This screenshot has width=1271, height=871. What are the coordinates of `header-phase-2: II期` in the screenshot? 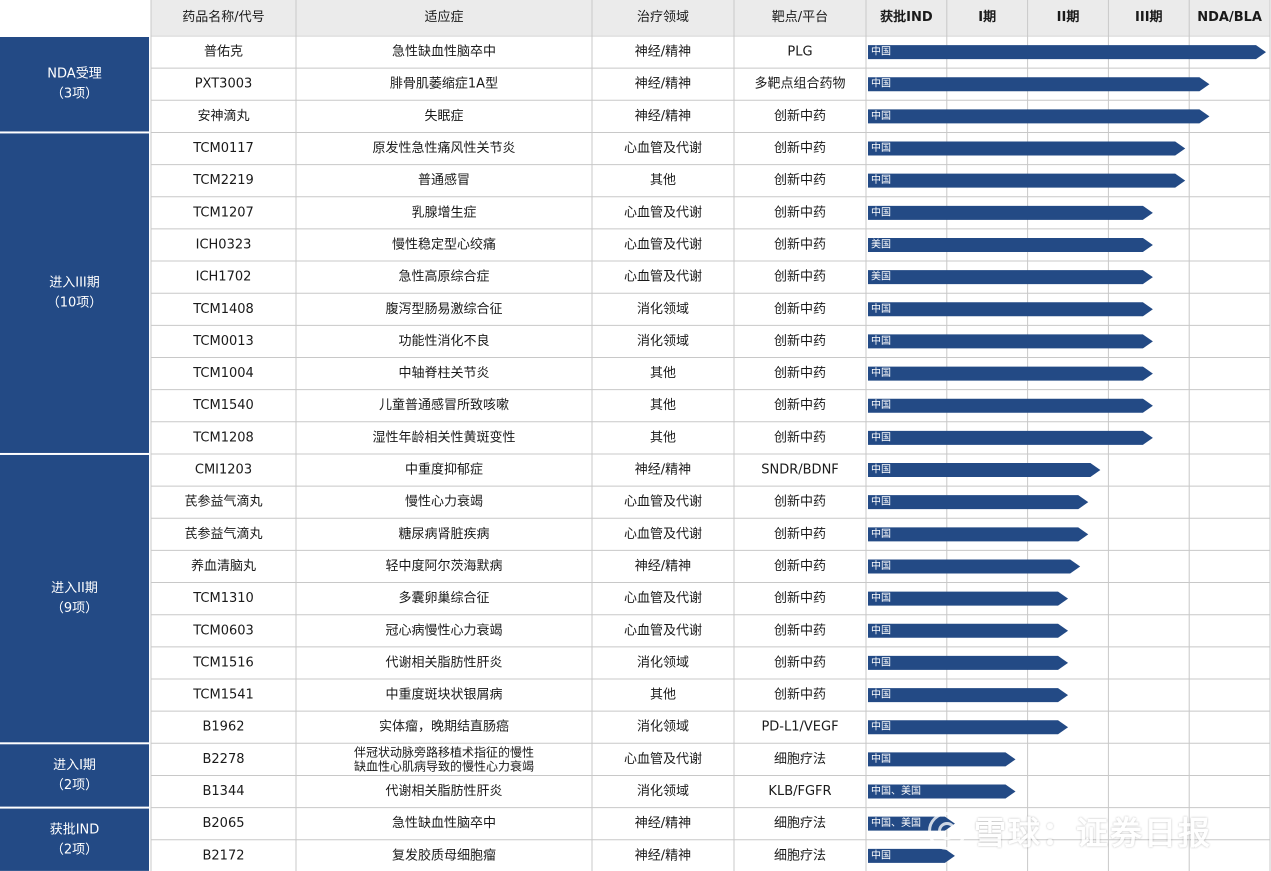 It's located at (1068, 17).